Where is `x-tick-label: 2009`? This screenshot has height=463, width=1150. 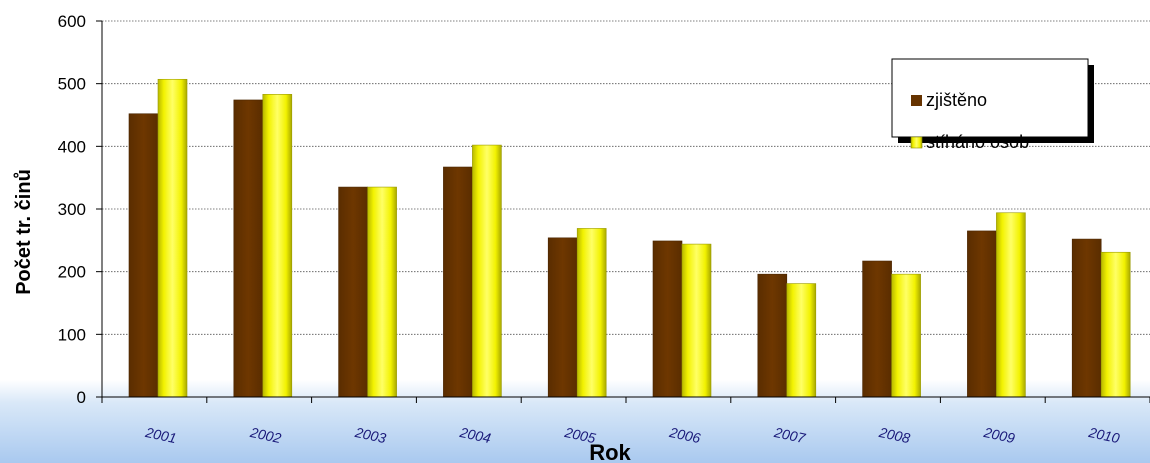
x-tick-label: 2009 is located at coordinates (999, 435).